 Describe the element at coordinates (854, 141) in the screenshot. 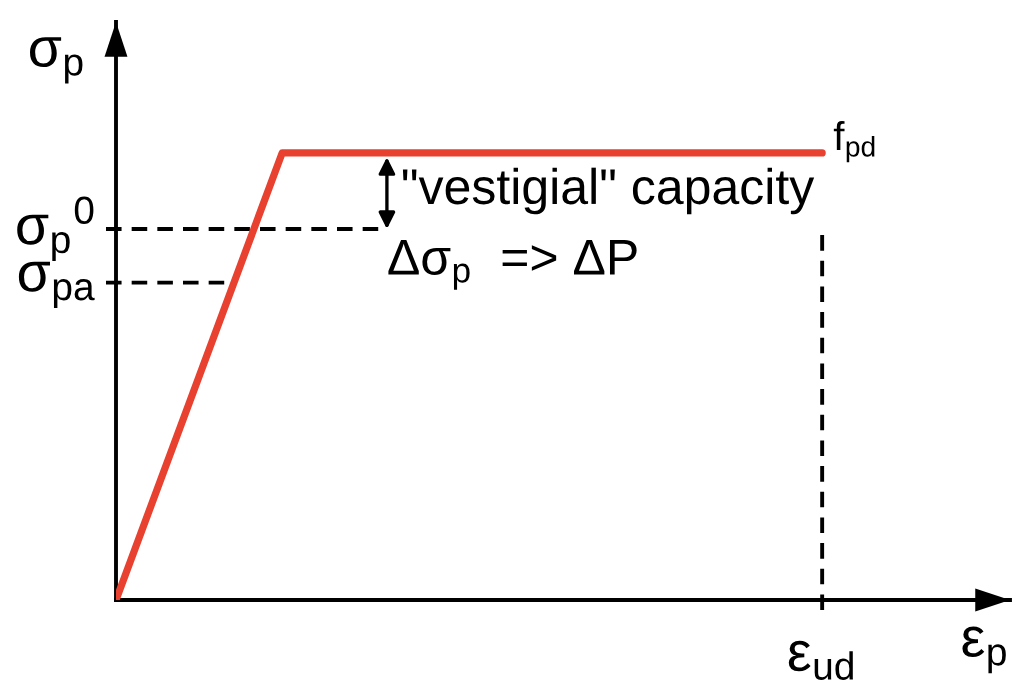

I see `annotation: f$_{pd}$` at that location.